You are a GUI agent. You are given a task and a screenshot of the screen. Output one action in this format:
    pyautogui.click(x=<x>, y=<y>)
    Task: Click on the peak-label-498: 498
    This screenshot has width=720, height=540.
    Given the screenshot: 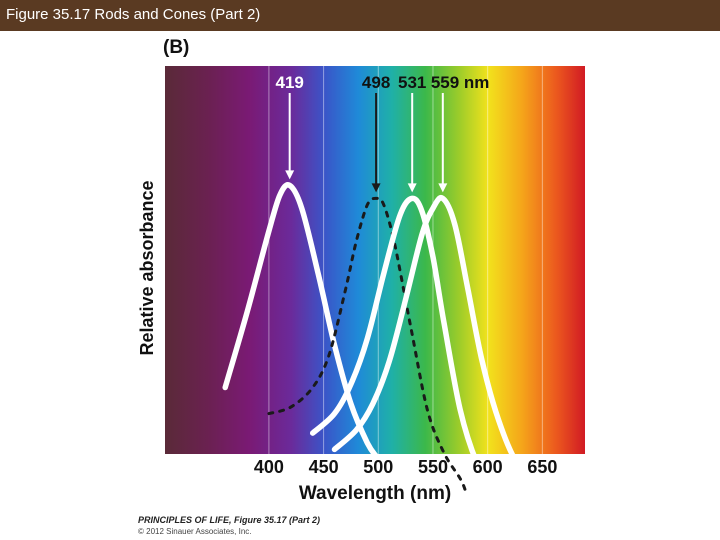 What is the action you would take?
    pyautogui.click(x=376, y=82)
    